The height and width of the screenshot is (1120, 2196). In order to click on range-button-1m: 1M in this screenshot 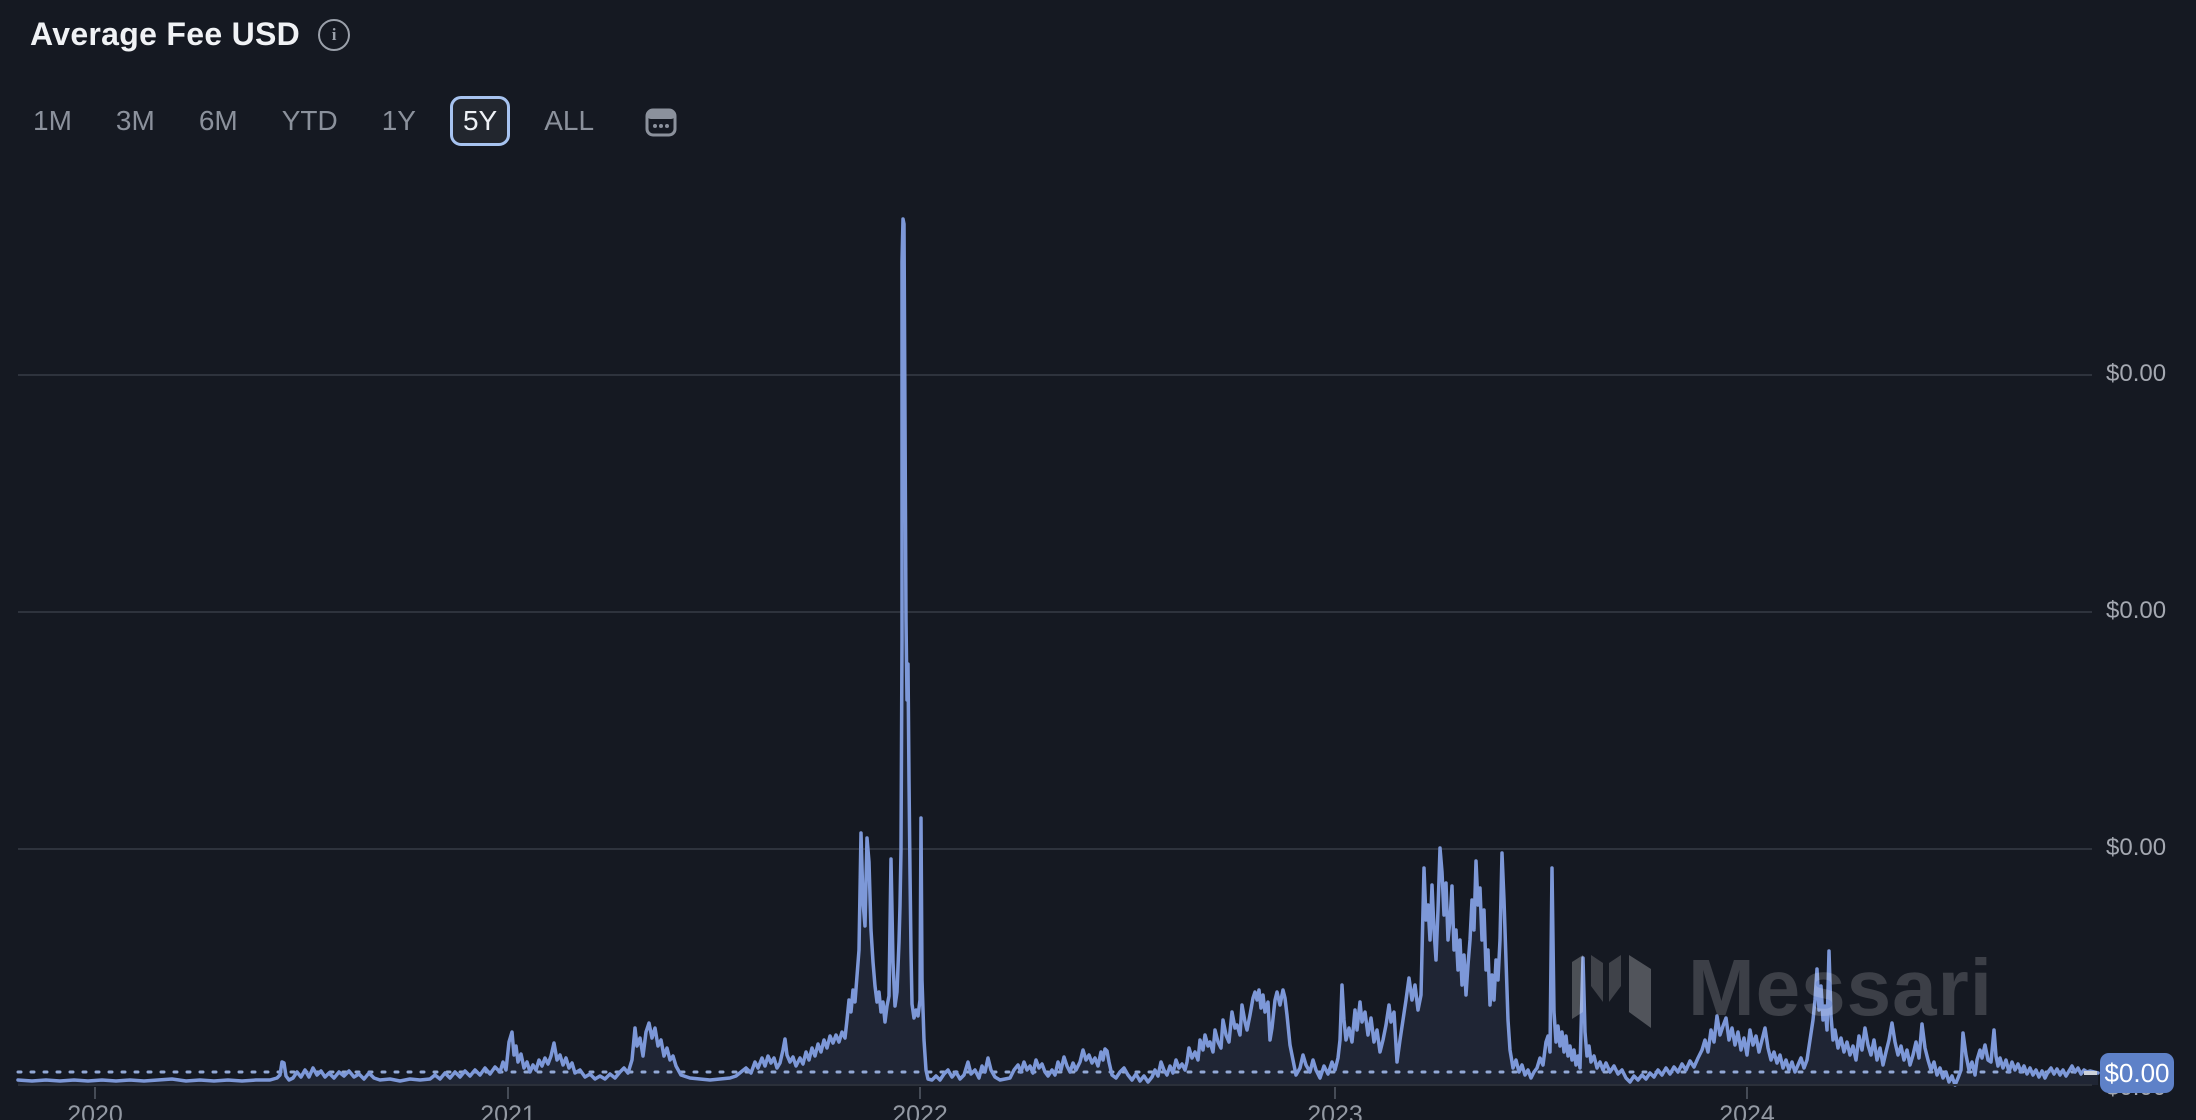, I will do `click(52, 121)`.